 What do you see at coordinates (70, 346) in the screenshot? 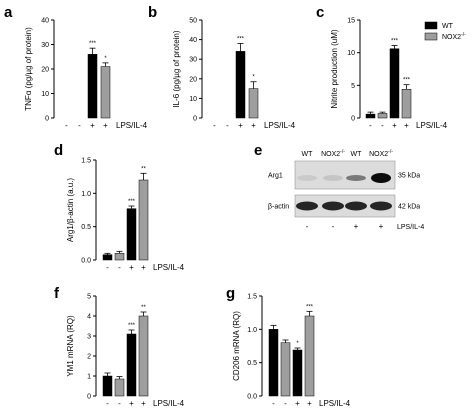
I see `y-axis-label: YM1 mRNA (RQ)` at bounding box center [70, 346].